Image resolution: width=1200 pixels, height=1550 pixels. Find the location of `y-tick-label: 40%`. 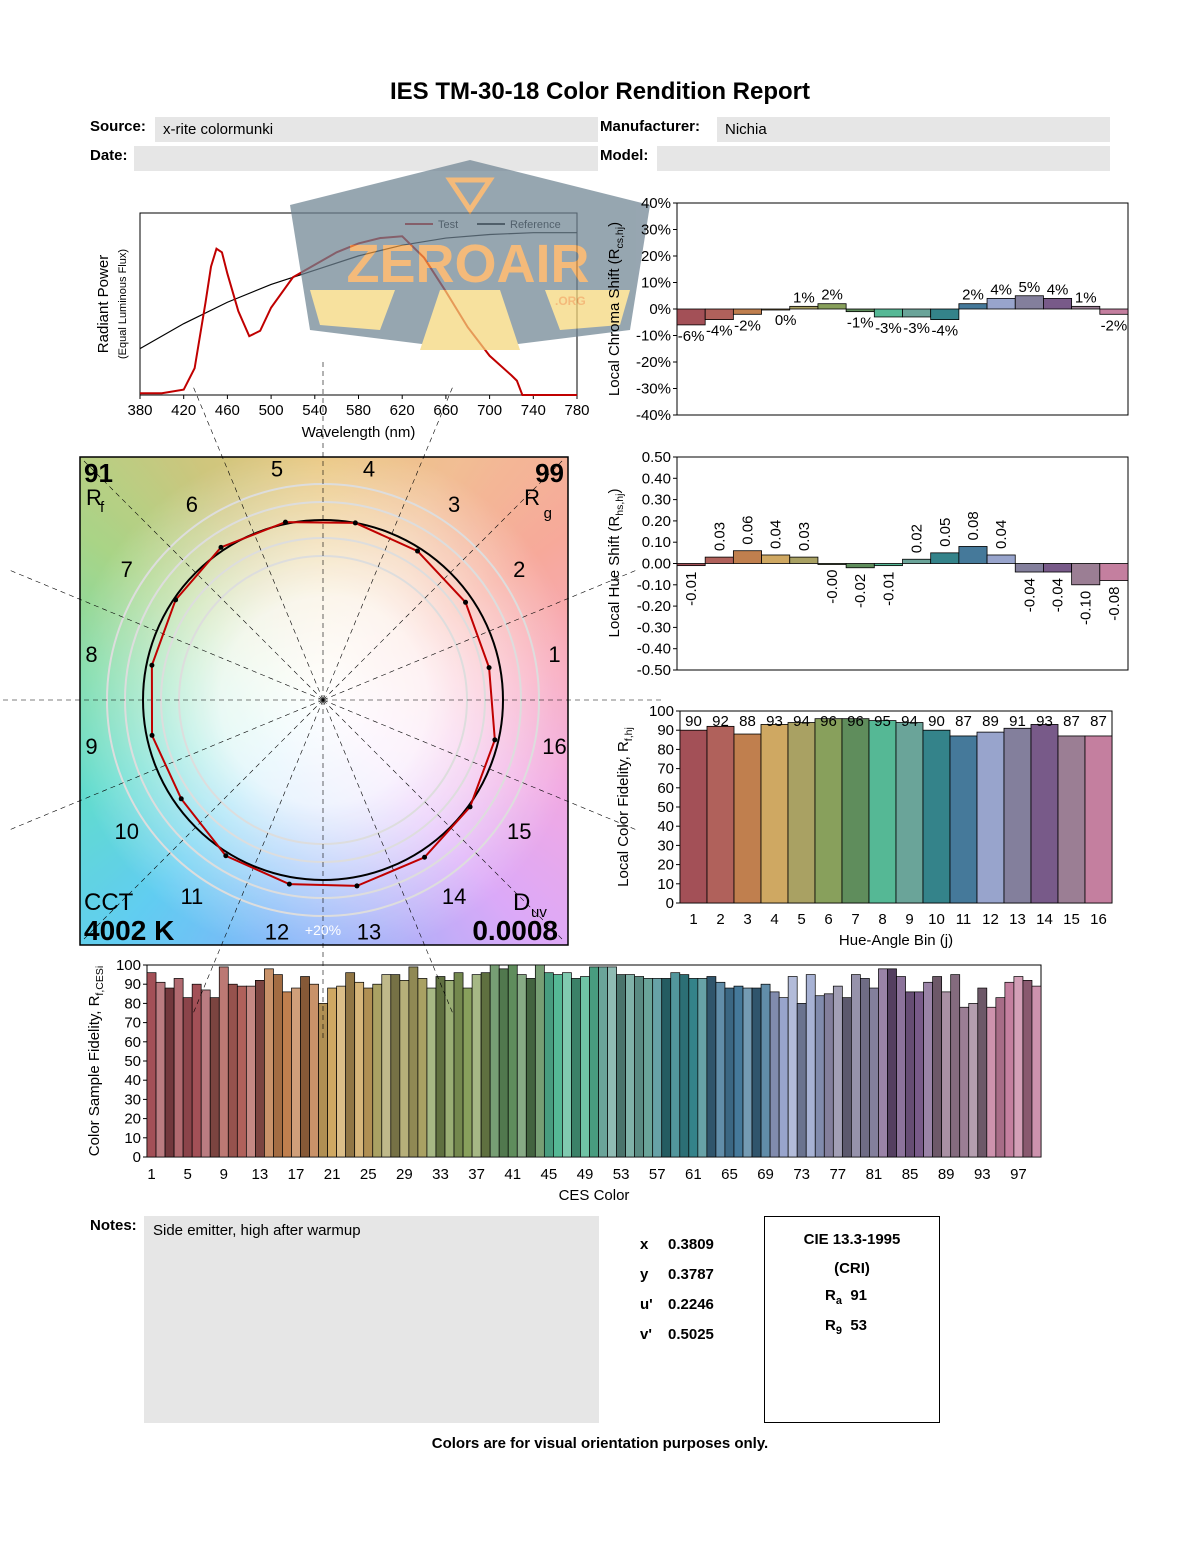

y-tick-label: 40% is located at coordinates (656, 203).